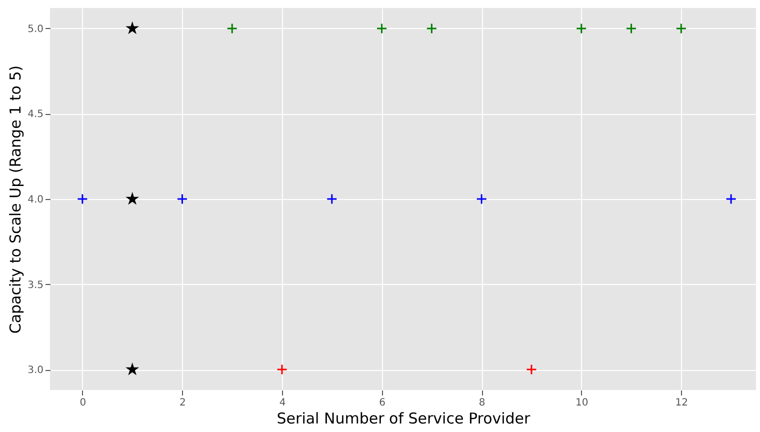 This screenshot has width=760, height=432. What do you see at coordinates (36, 114) in the screenshot?
I see `y-tick-label: 4.5` at bounding box center [36, 114].